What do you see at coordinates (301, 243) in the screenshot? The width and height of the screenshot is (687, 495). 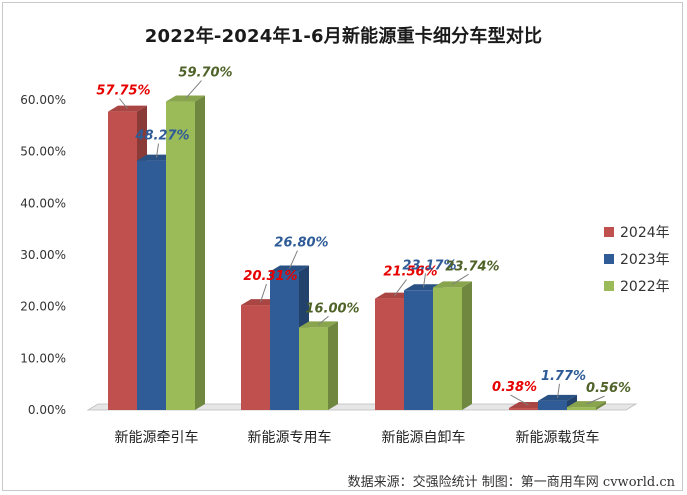 I see `data-label: 26.80%` at bounding box center [301, 243].